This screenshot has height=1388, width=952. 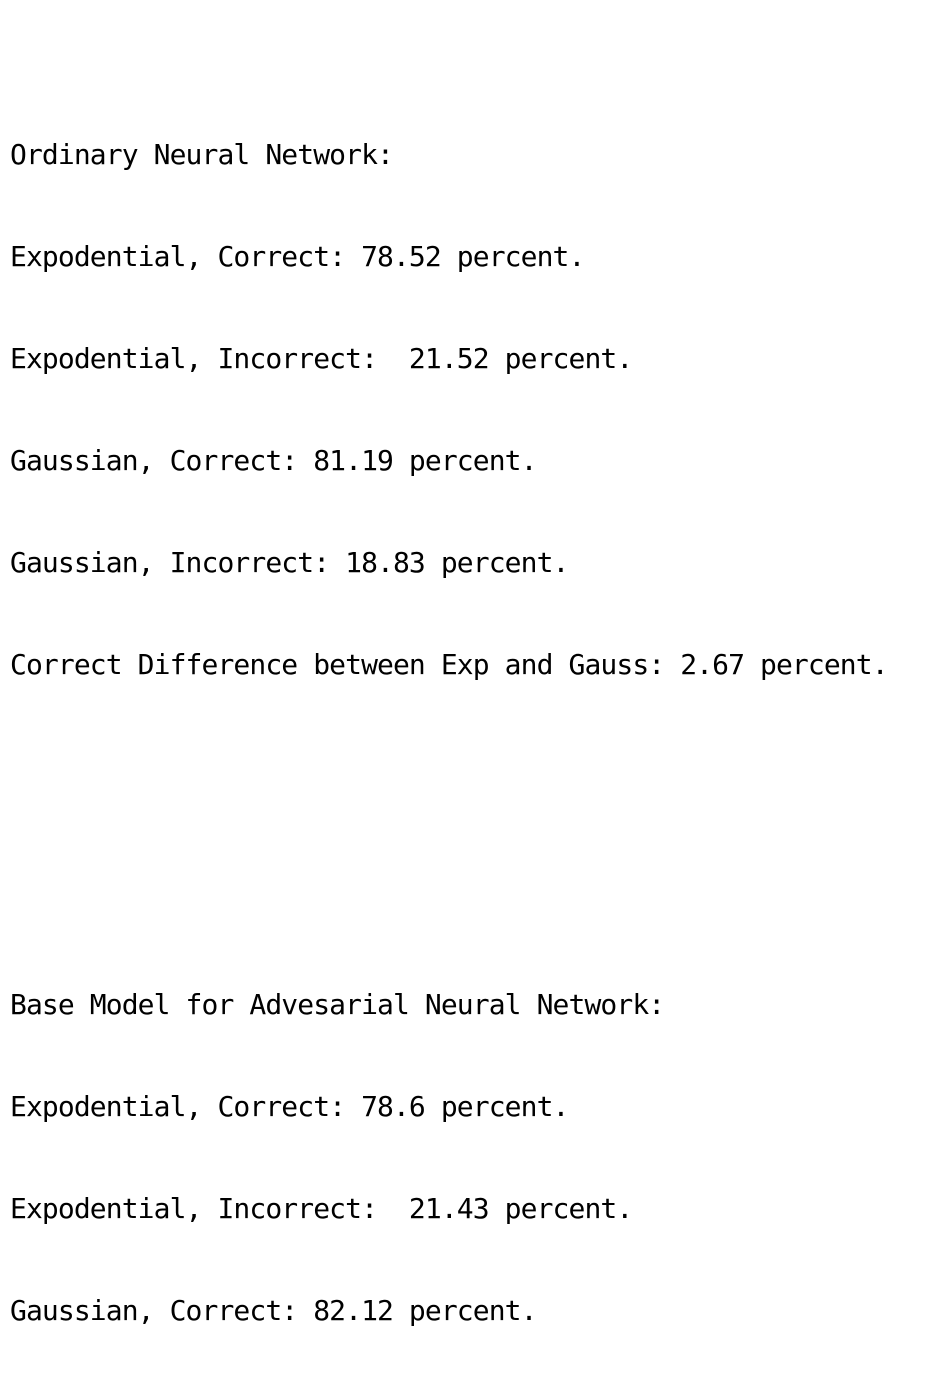 I want to click on output-line: Expodential, Correct: 78.52 percent., so click(x=297, y=256).